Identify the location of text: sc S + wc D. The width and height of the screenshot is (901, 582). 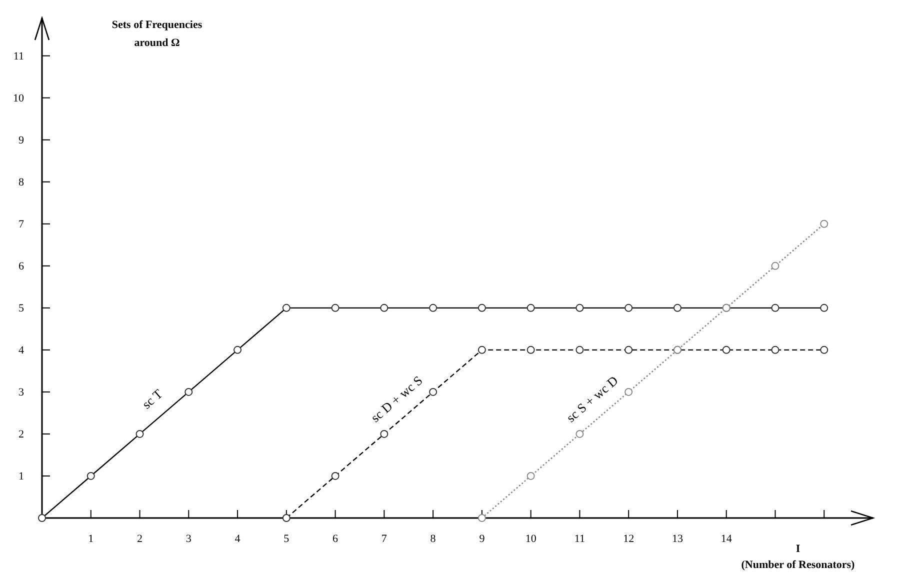
(592, 399).